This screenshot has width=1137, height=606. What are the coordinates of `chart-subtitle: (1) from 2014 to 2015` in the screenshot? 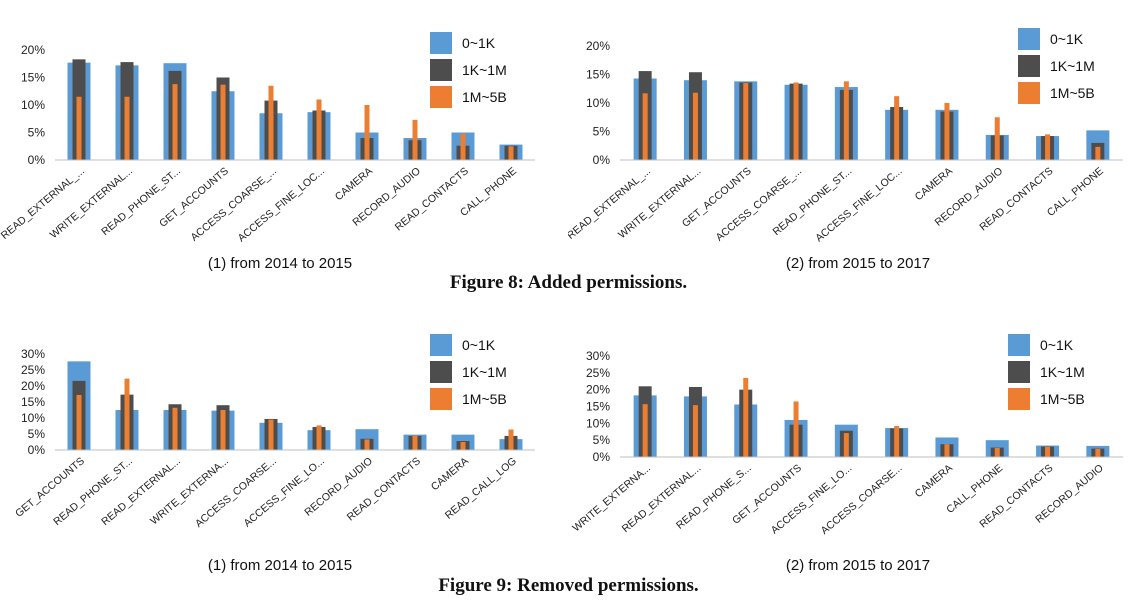 It's located at (280, 565).